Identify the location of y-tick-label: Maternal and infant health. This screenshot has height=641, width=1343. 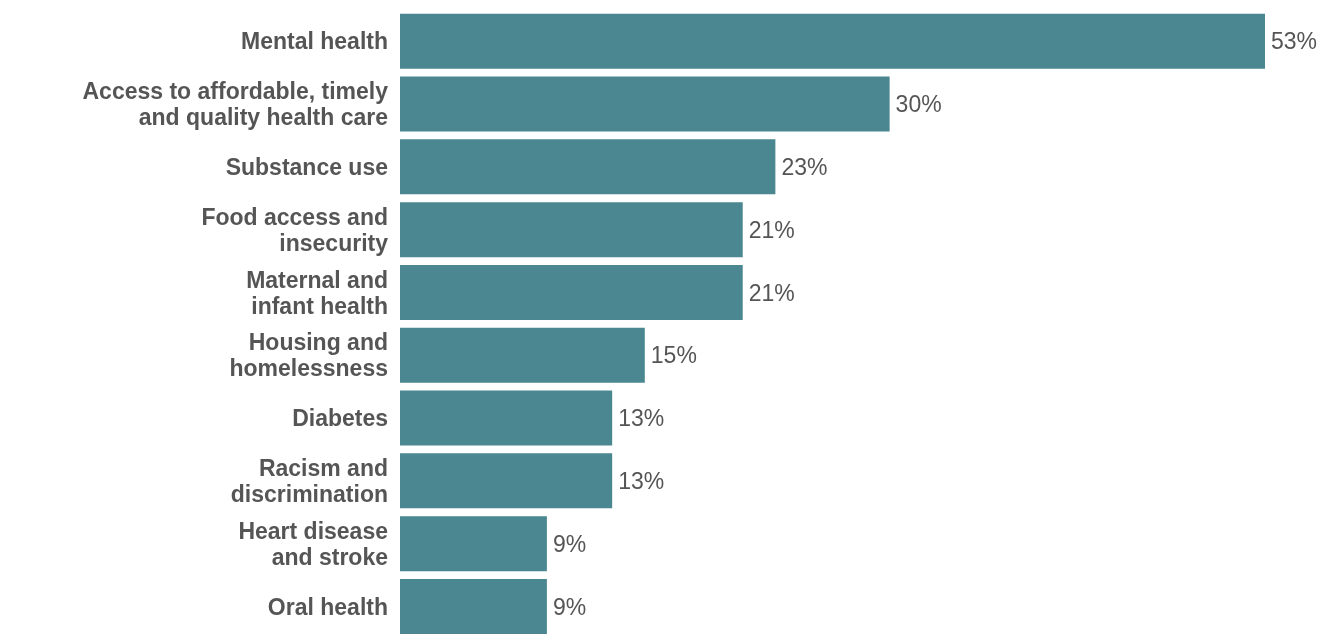
(317, 292).